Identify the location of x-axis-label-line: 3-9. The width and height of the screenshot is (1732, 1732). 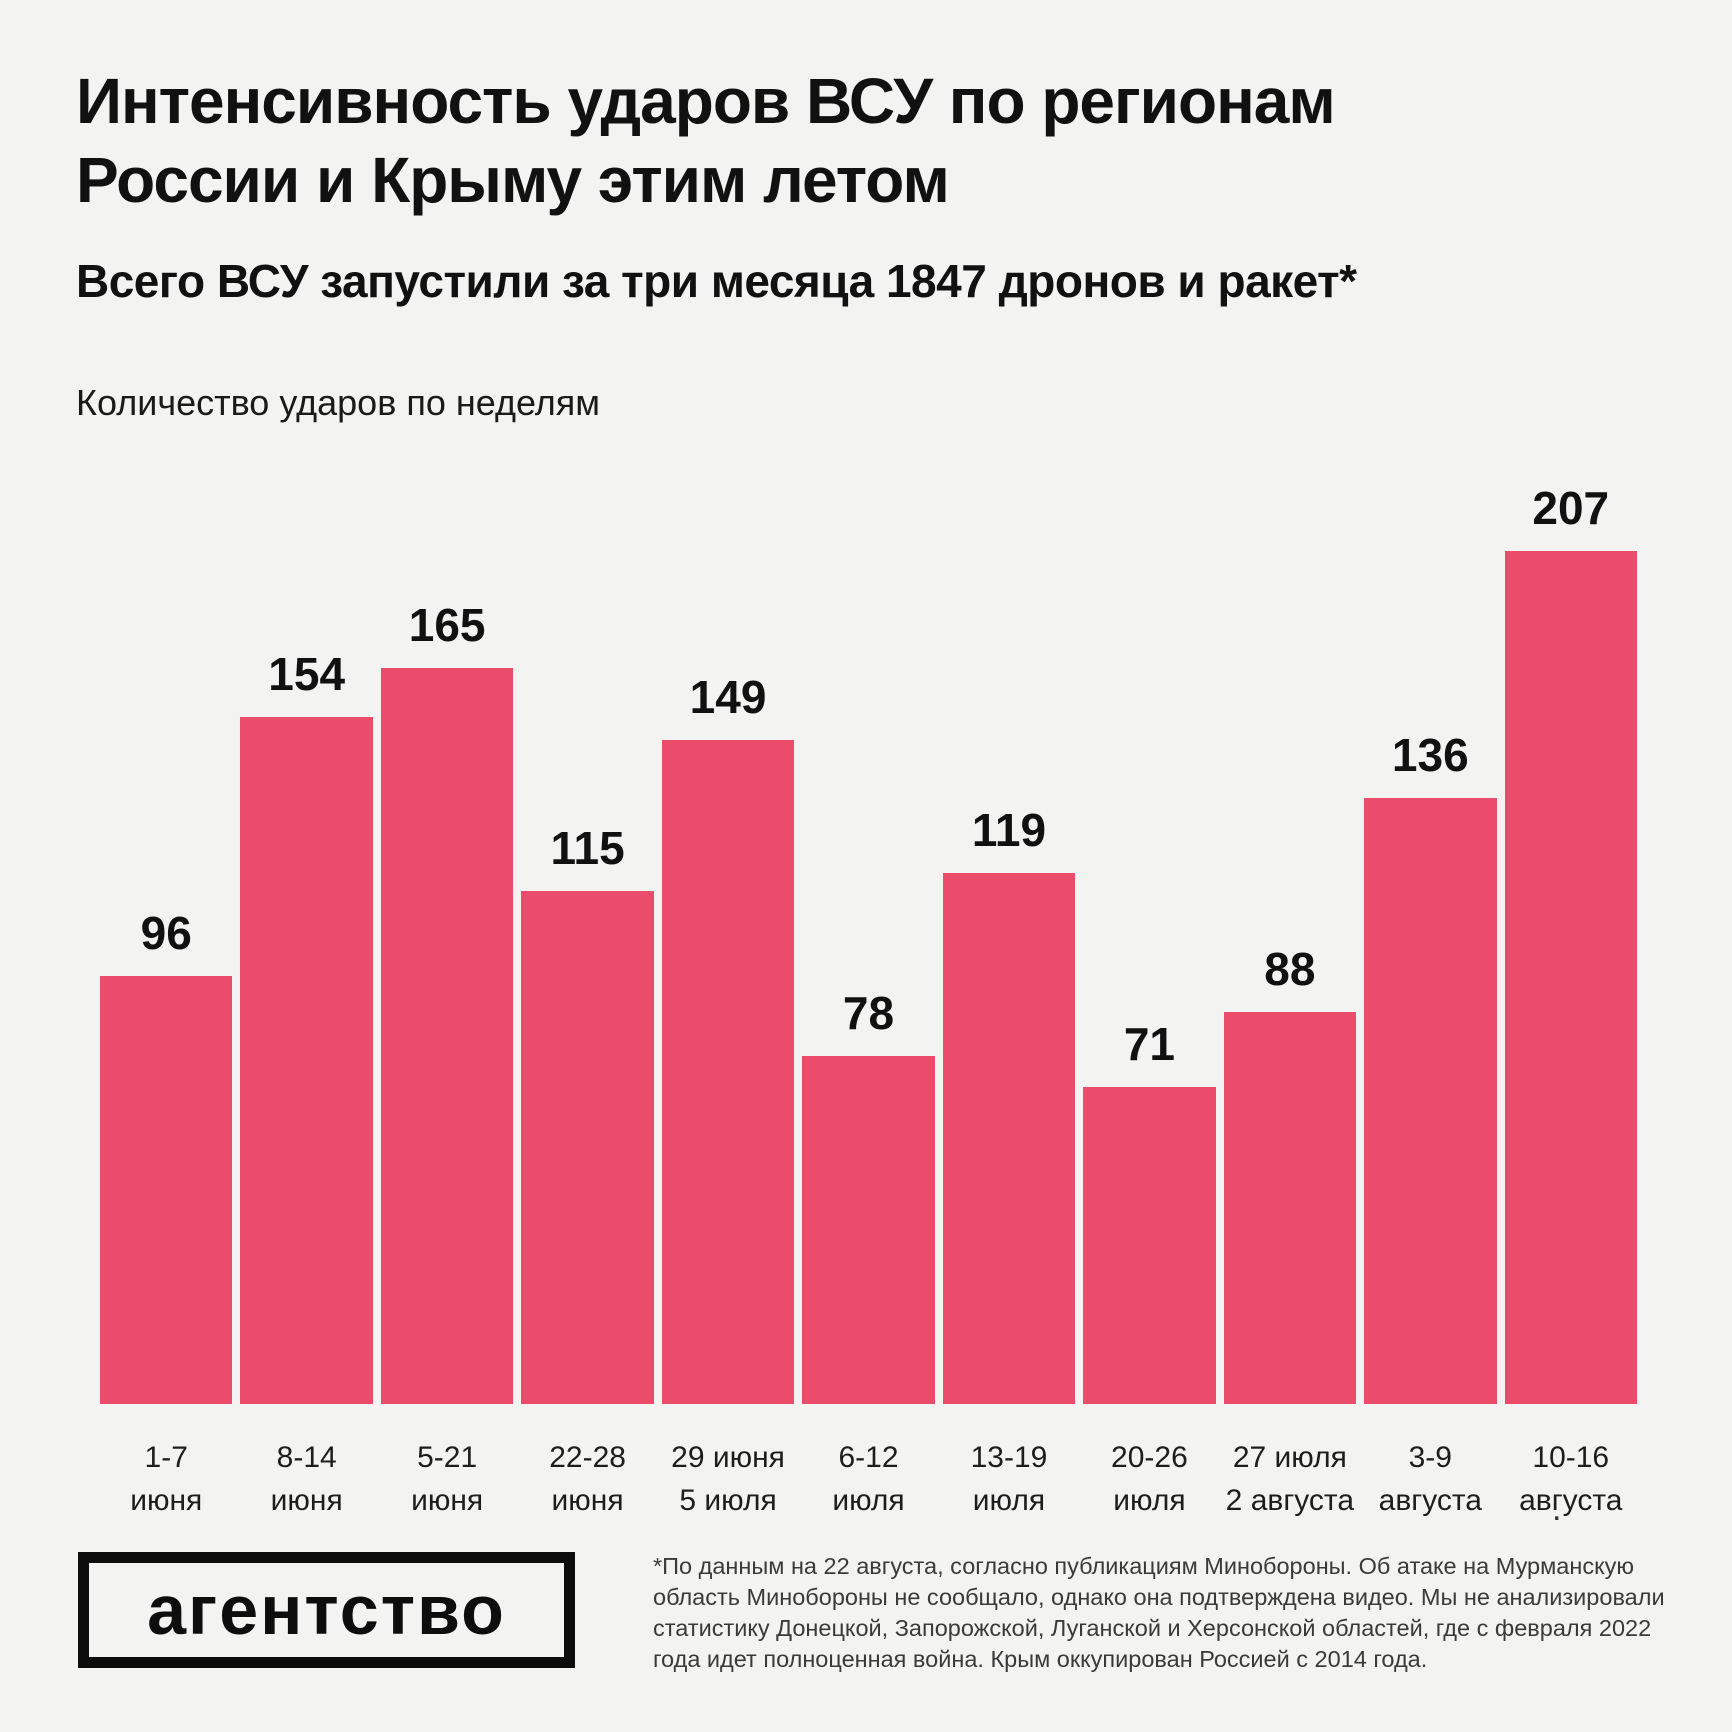
(1430, 1457).